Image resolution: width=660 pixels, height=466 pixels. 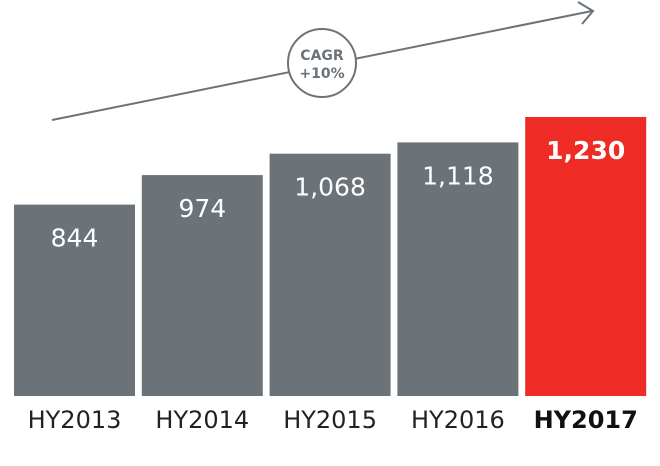 What do you see at coordinates (458, 269) in the screenshot?
I see `bar-hy2016` at bounding box center [458, 269].